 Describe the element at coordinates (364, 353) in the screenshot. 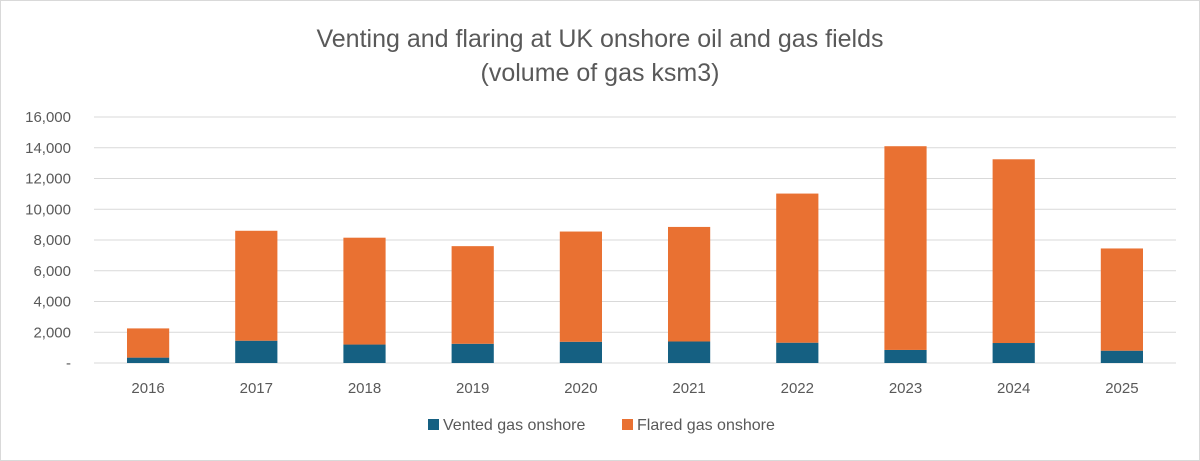

I see `bar-vented-2018` at that location.